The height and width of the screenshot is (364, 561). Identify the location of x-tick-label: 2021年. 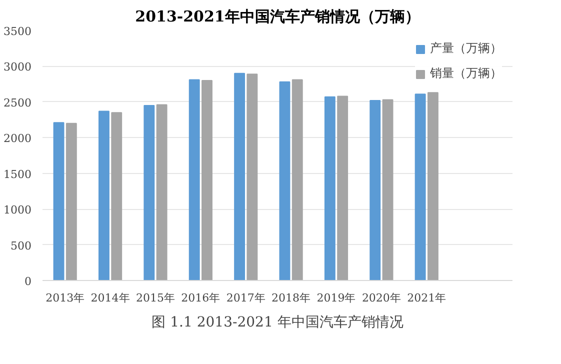
(426, 298).